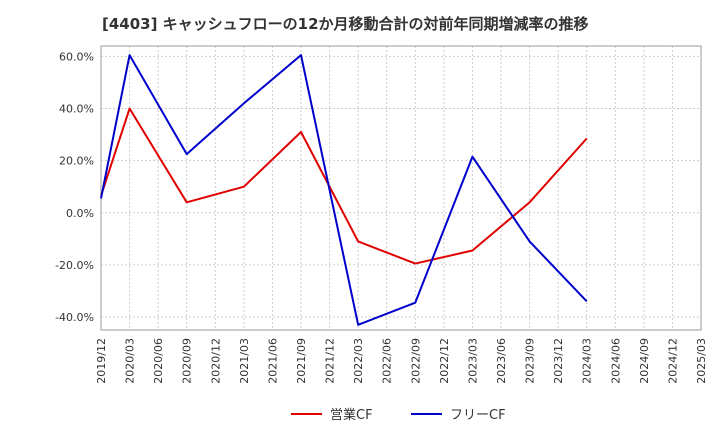  What do you see at coordinates (76, 109) in the screenshot?
I see `y-tick-label: 40.0%` at bounding box center [76, 109].